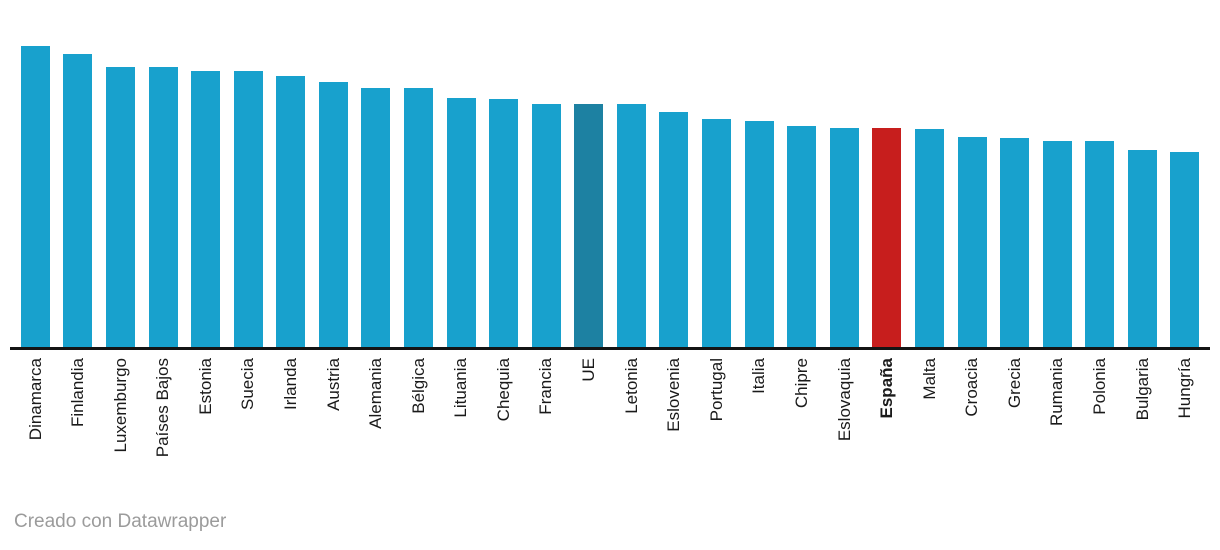 Image resolution: width=1220 pixels, height=550 pixels. I want to click on x-label-cell: Francia, so click(546, 420).